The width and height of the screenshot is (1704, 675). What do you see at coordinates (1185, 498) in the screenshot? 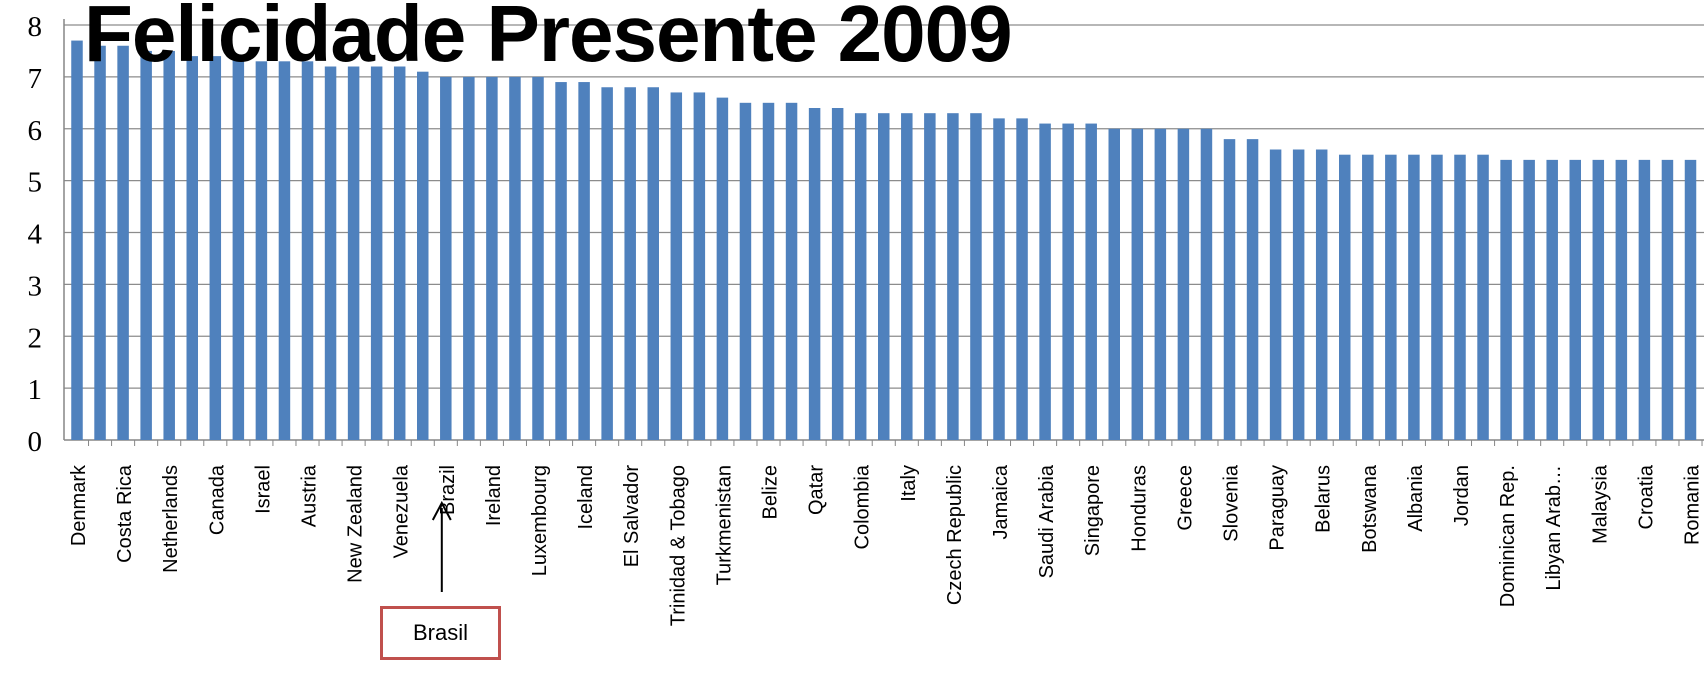
I see `x-tick-label: Greece` at bounding box center [1185, 498].